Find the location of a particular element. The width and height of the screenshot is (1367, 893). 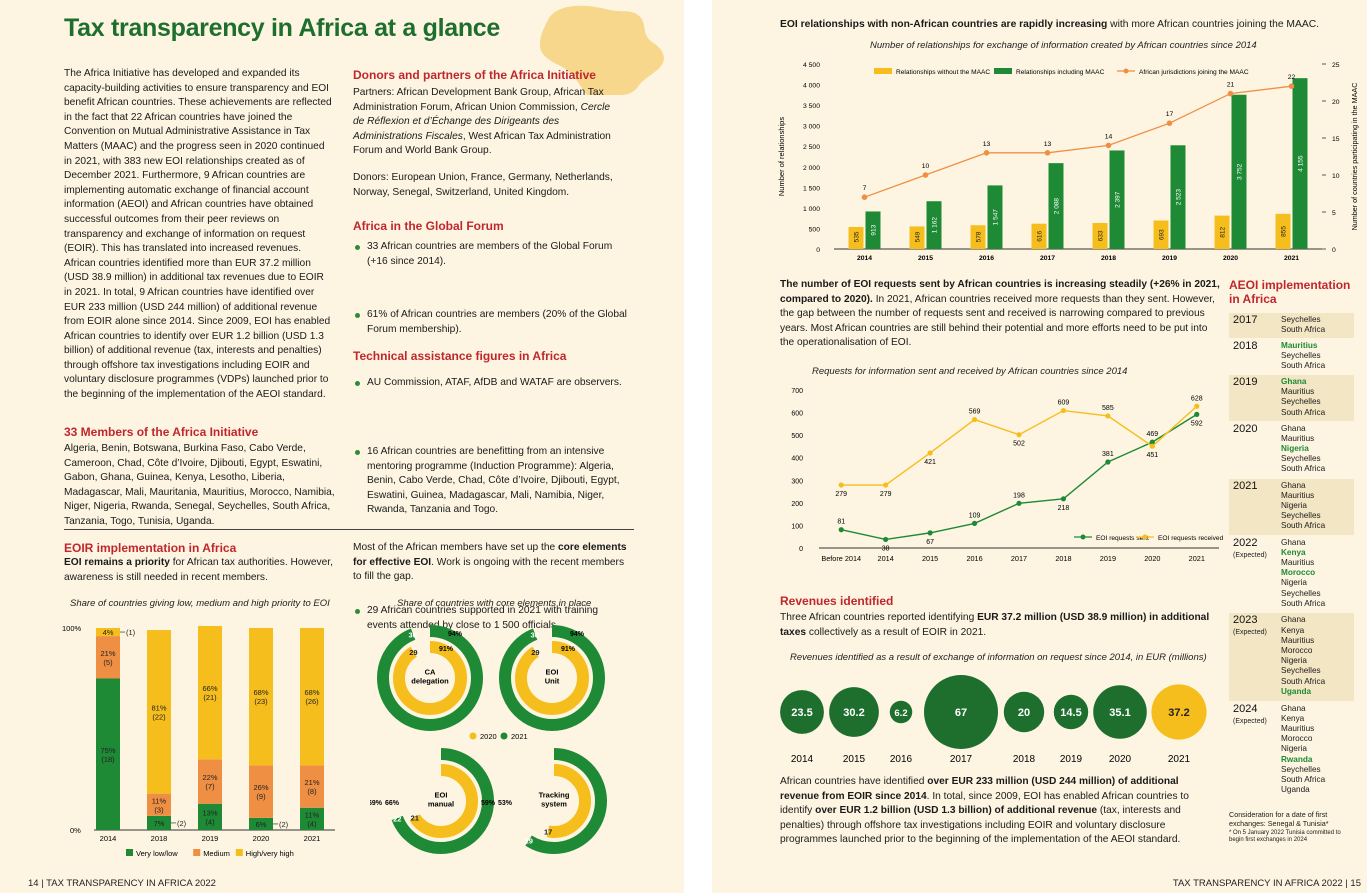

x-tick-label: 2015 is located at coordinates (930, 558).